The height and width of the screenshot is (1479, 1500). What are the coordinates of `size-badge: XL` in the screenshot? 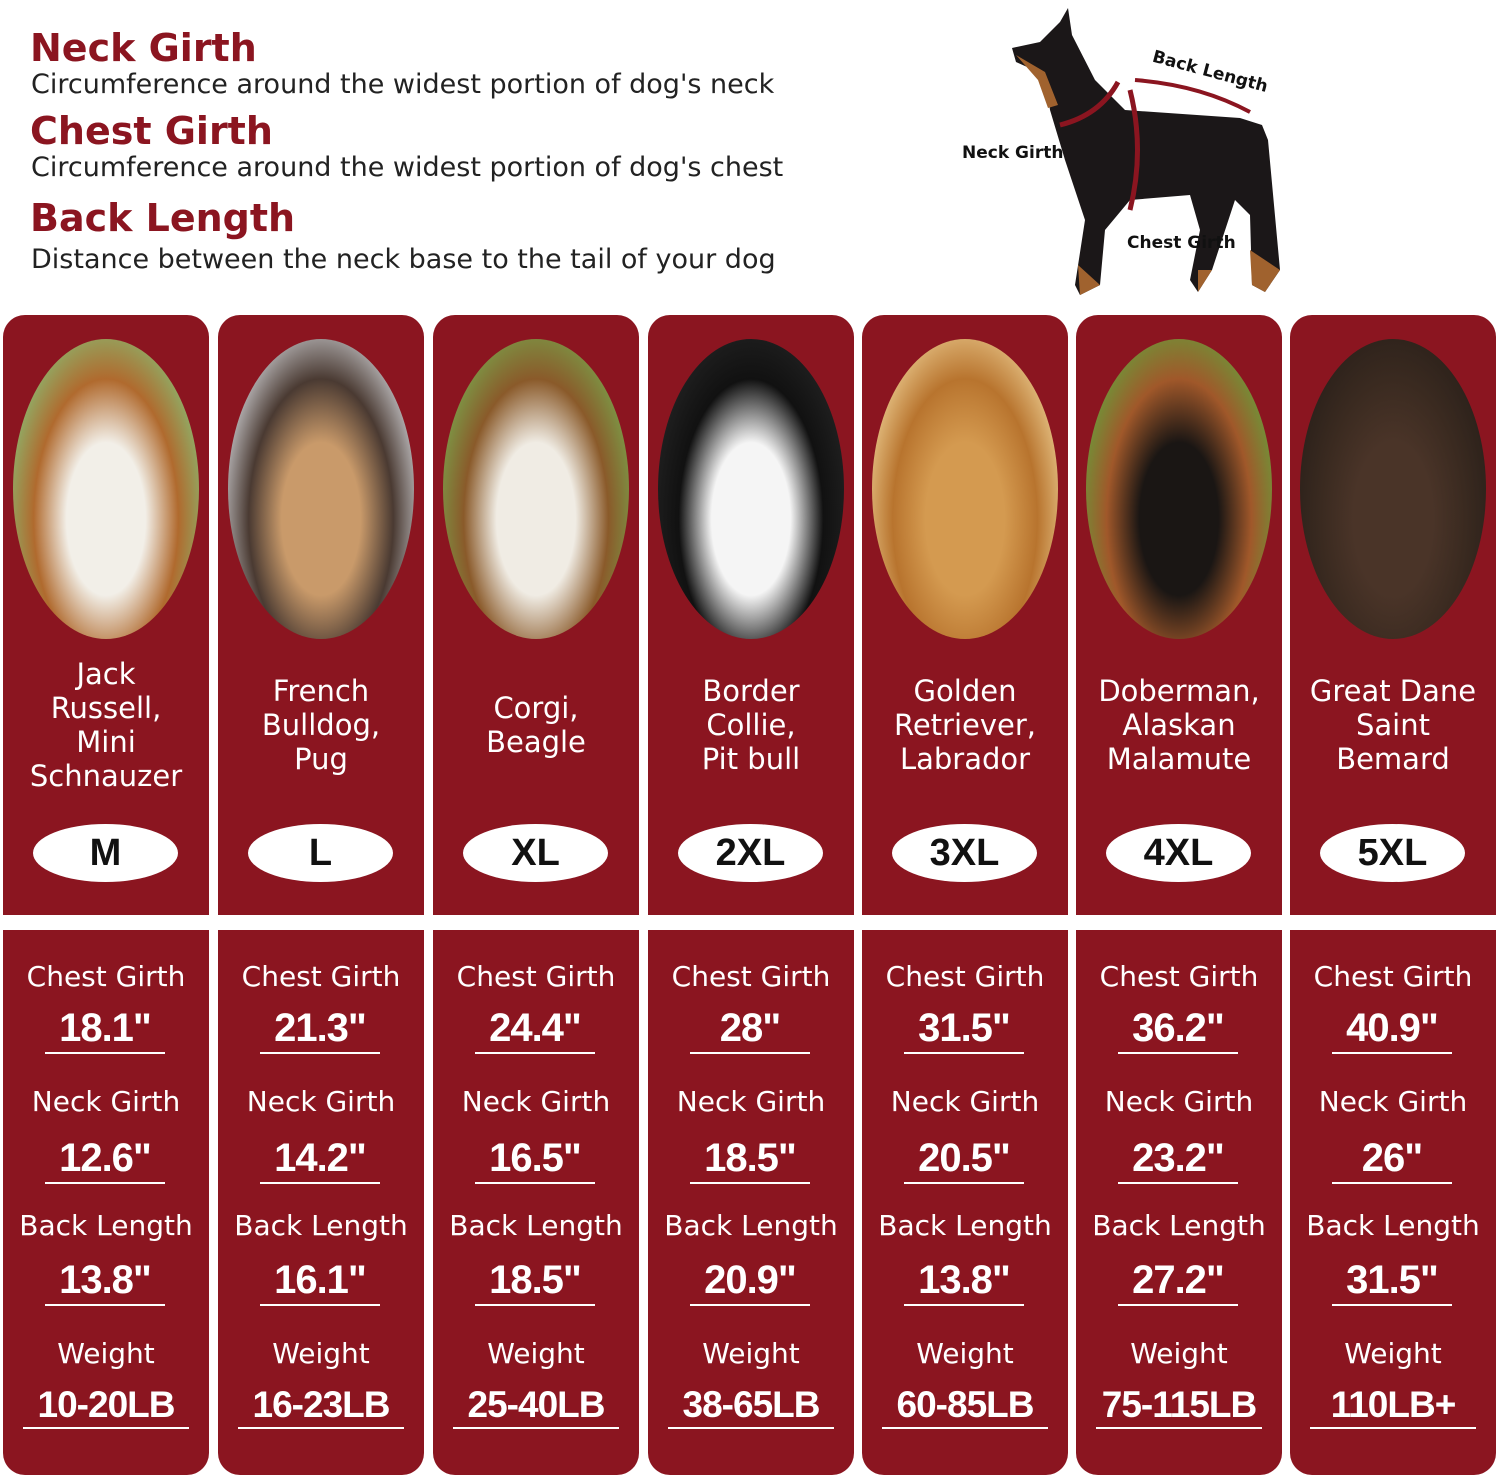 It's located at (535, 853).